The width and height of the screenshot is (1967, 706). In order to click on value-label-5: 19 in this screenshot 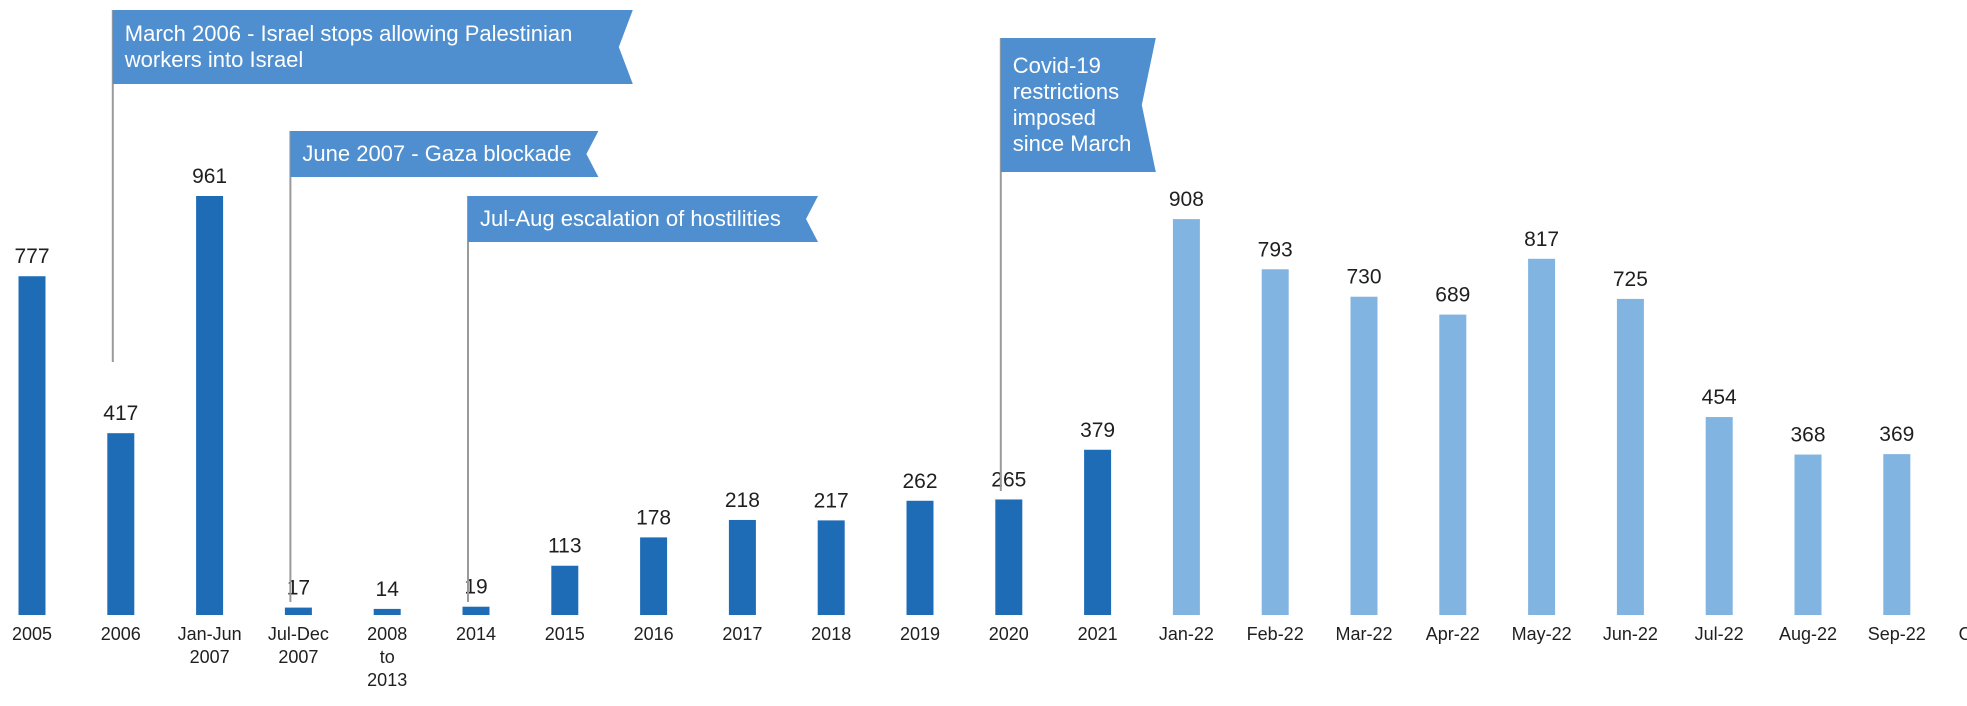, I will do `click(475, 587)`.